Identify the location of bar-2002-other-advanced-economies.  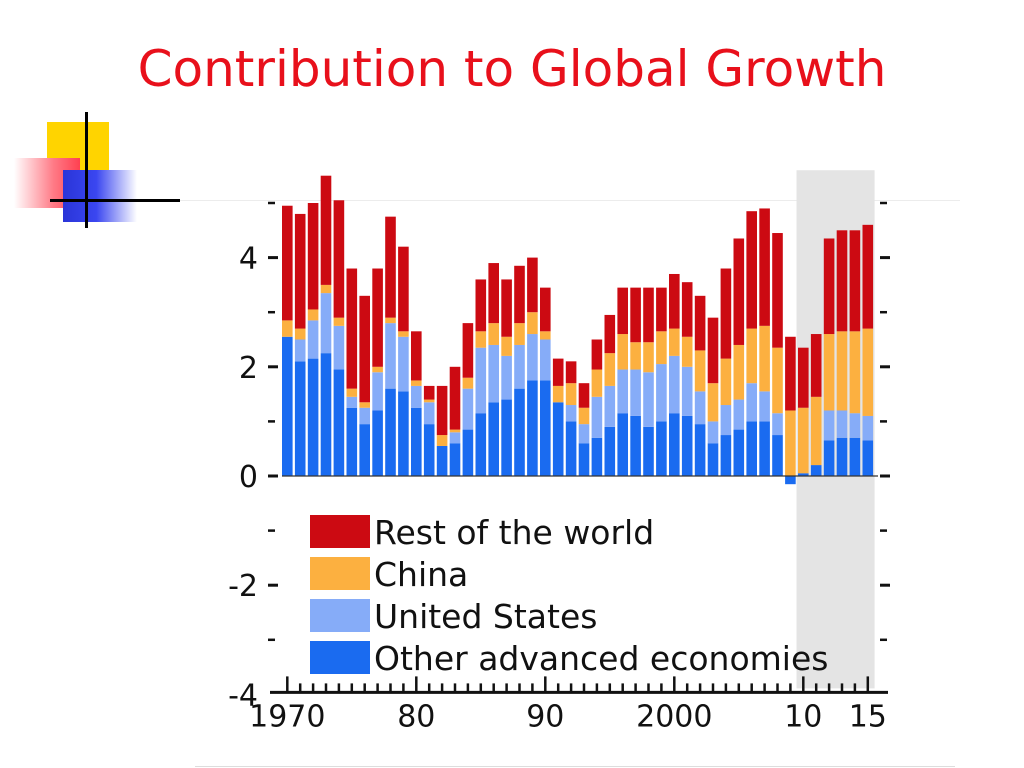
(700, 450).